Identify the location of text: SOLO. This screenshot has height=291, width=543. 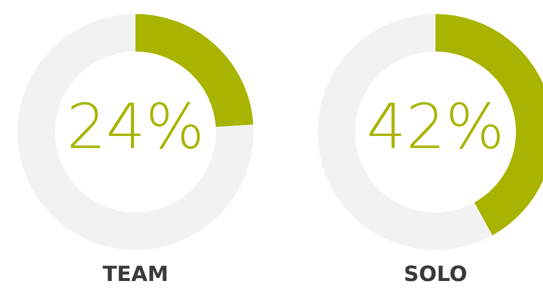
(435, 274).